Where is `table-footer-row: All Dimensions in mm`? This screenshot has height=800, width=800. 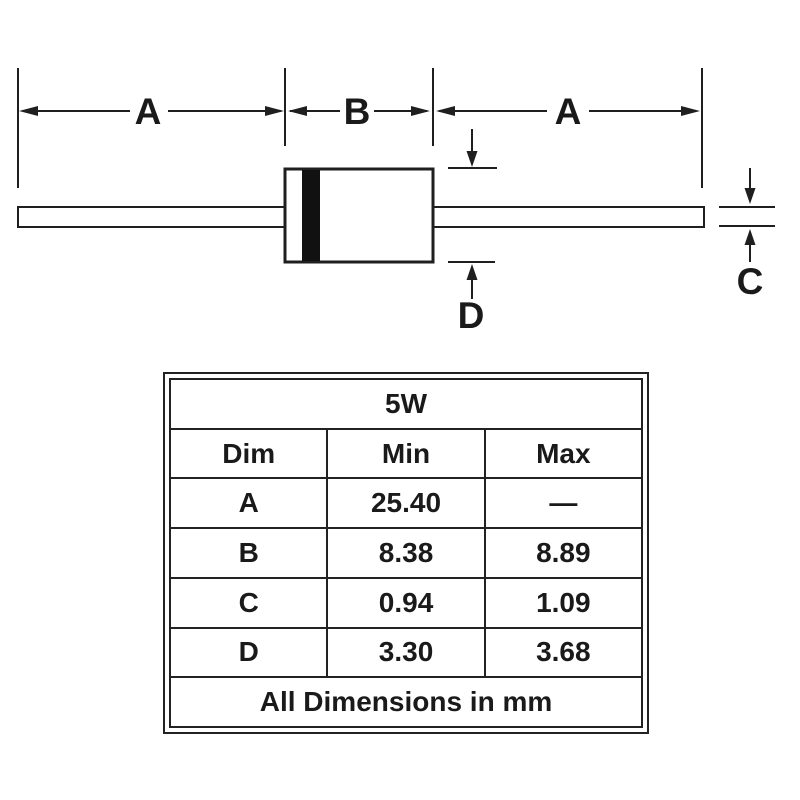
table-footer-row: All Dimensions in mm is located at coordinates (406, 702).